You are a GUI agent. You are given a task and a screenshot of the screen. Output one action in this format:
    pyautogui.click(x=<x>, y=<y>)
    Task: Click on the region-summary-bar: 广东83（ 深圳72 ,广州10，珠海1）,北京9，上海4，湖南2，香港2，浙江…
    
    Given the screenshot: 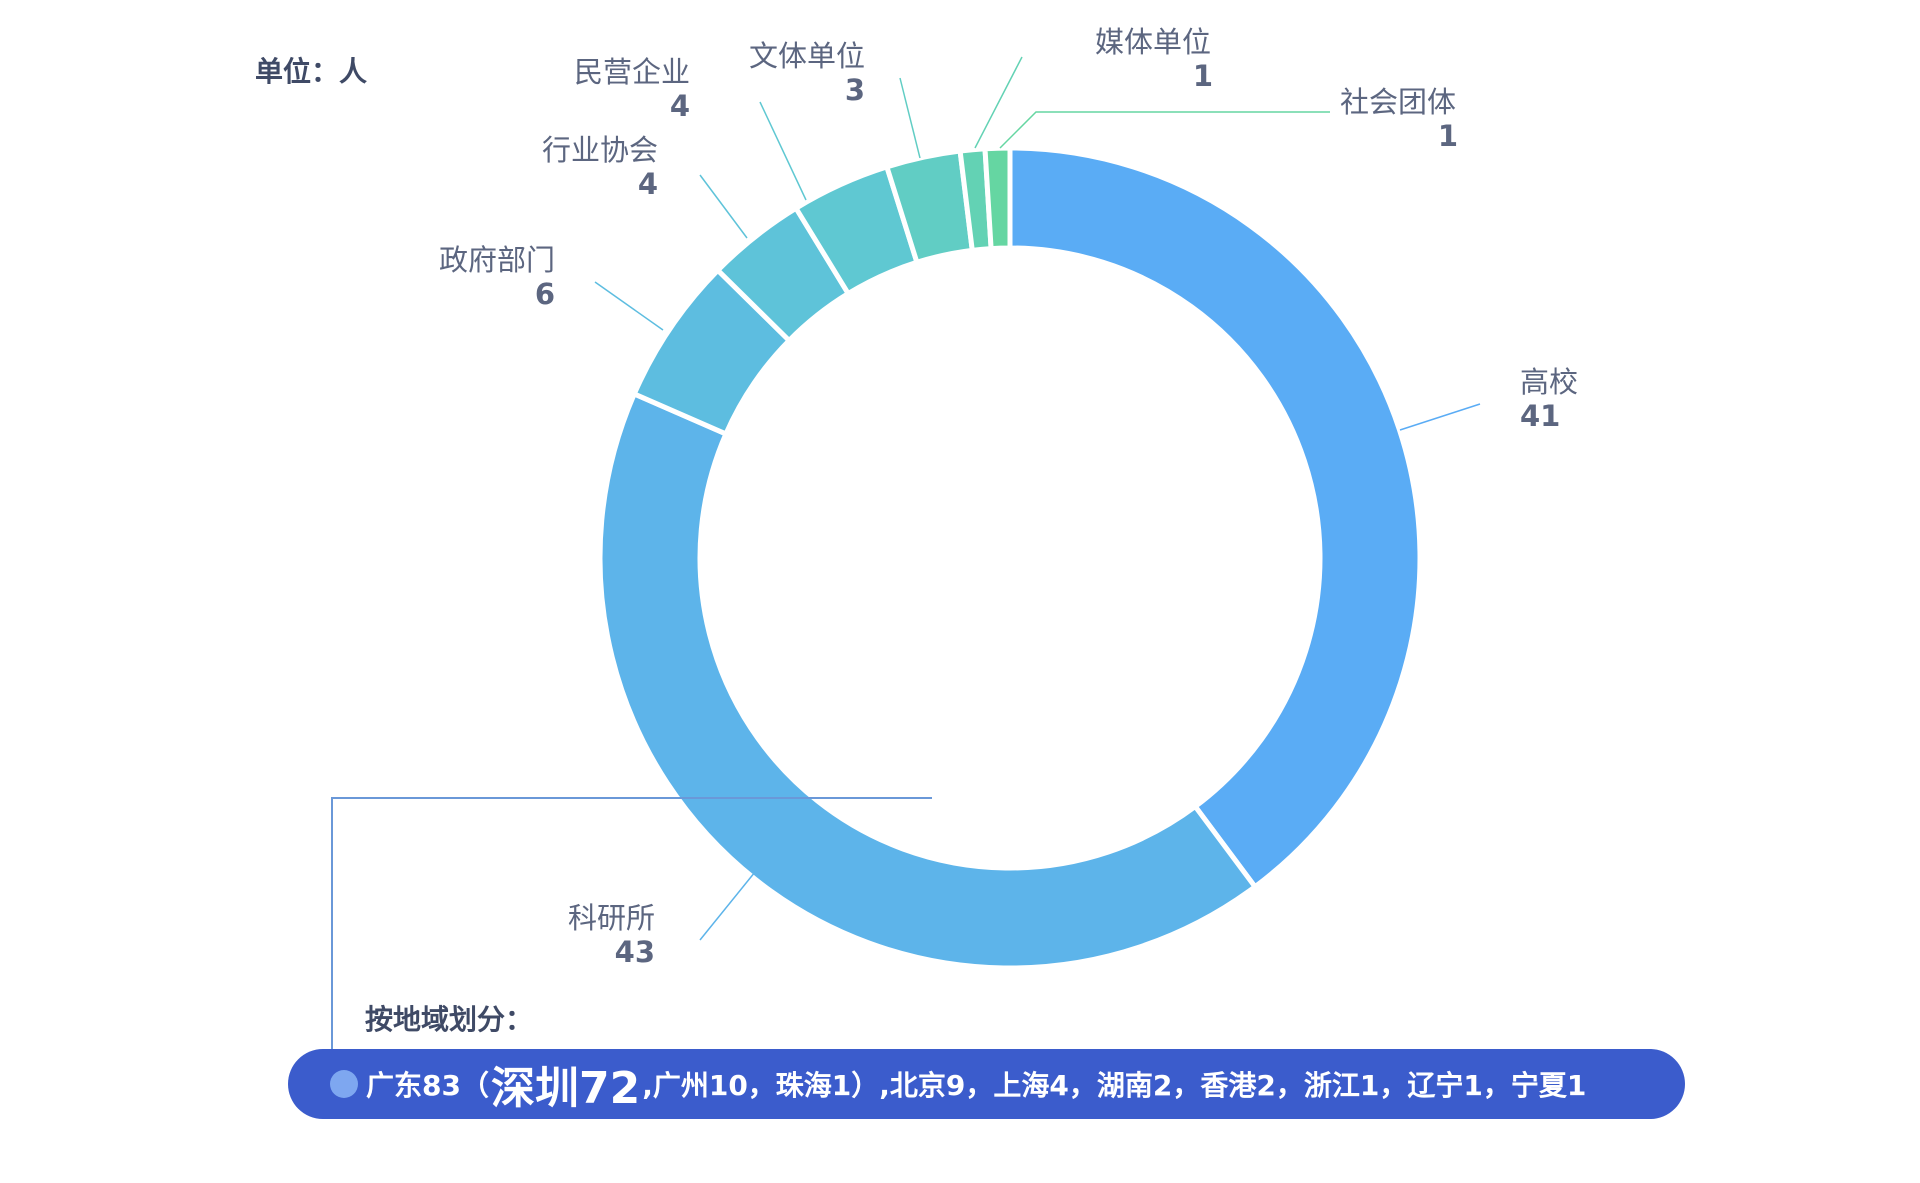 What is the action you would take?
    pyautogui.click(x=986, y=1084)
    